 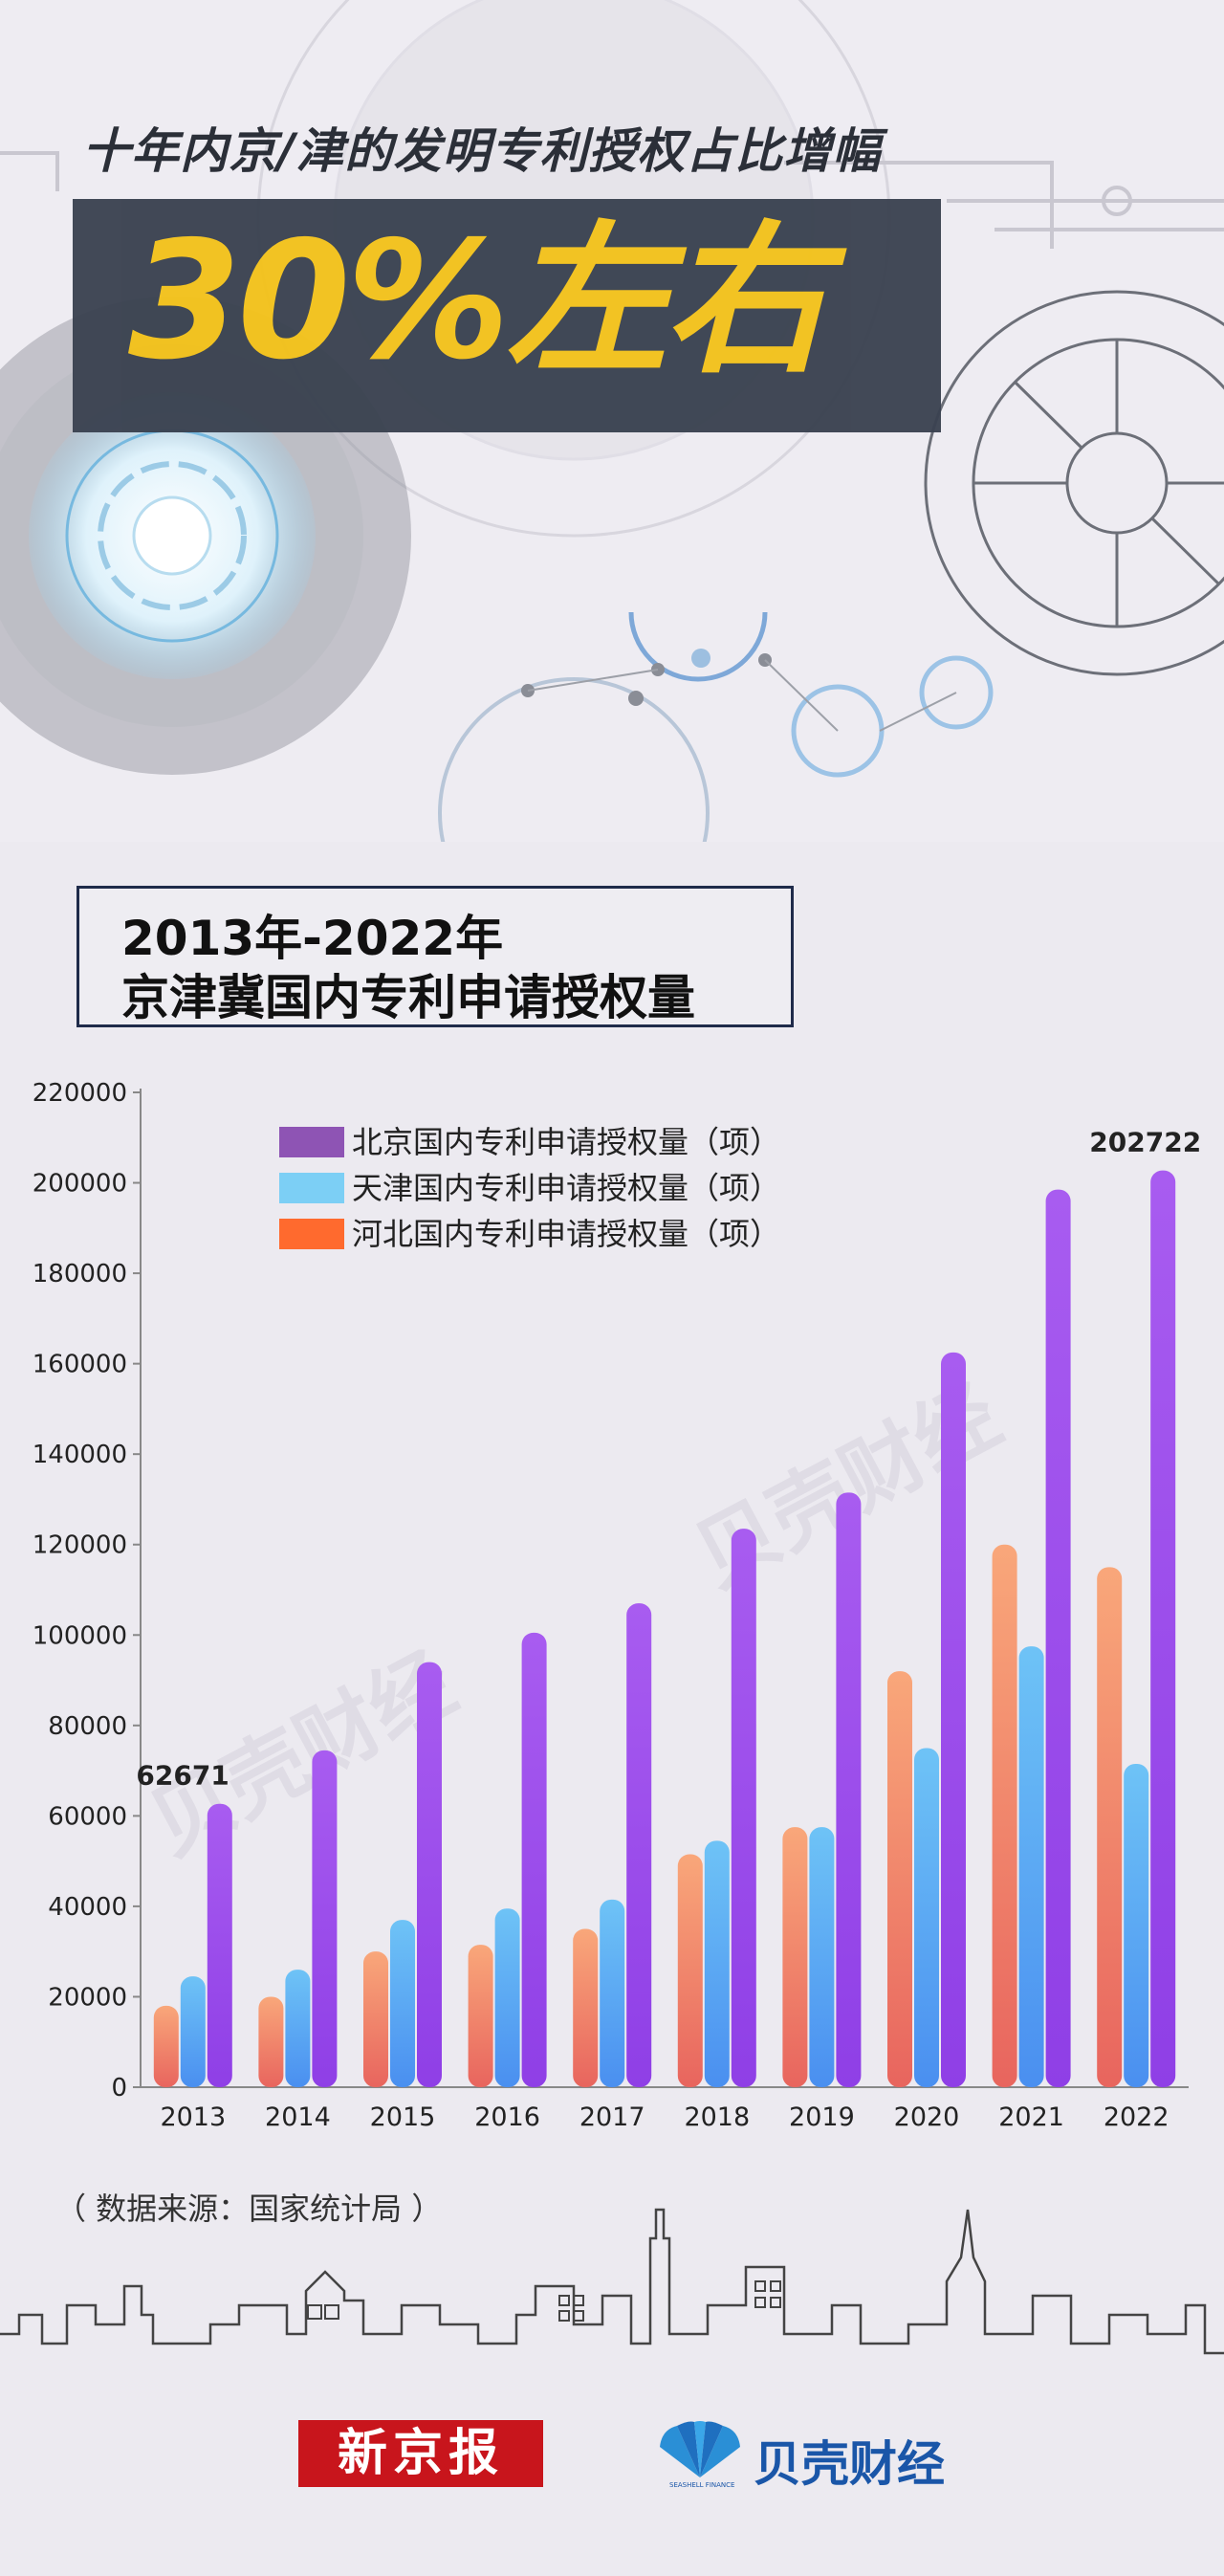 What do you see at coordinates (182, 1776) in the screenshot?
I see `data-label: 62671` at bounding box center [182, 1776].